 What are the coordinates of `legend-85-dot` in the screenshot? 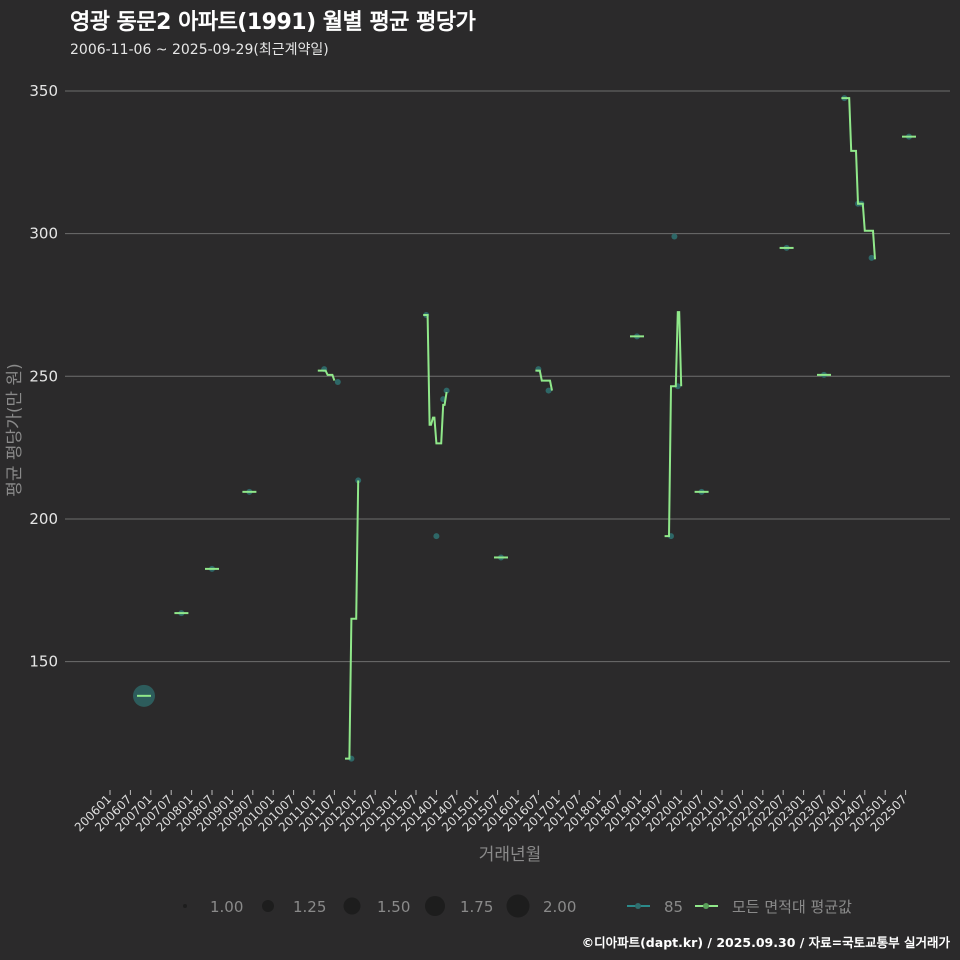 It's located at (638, 906).